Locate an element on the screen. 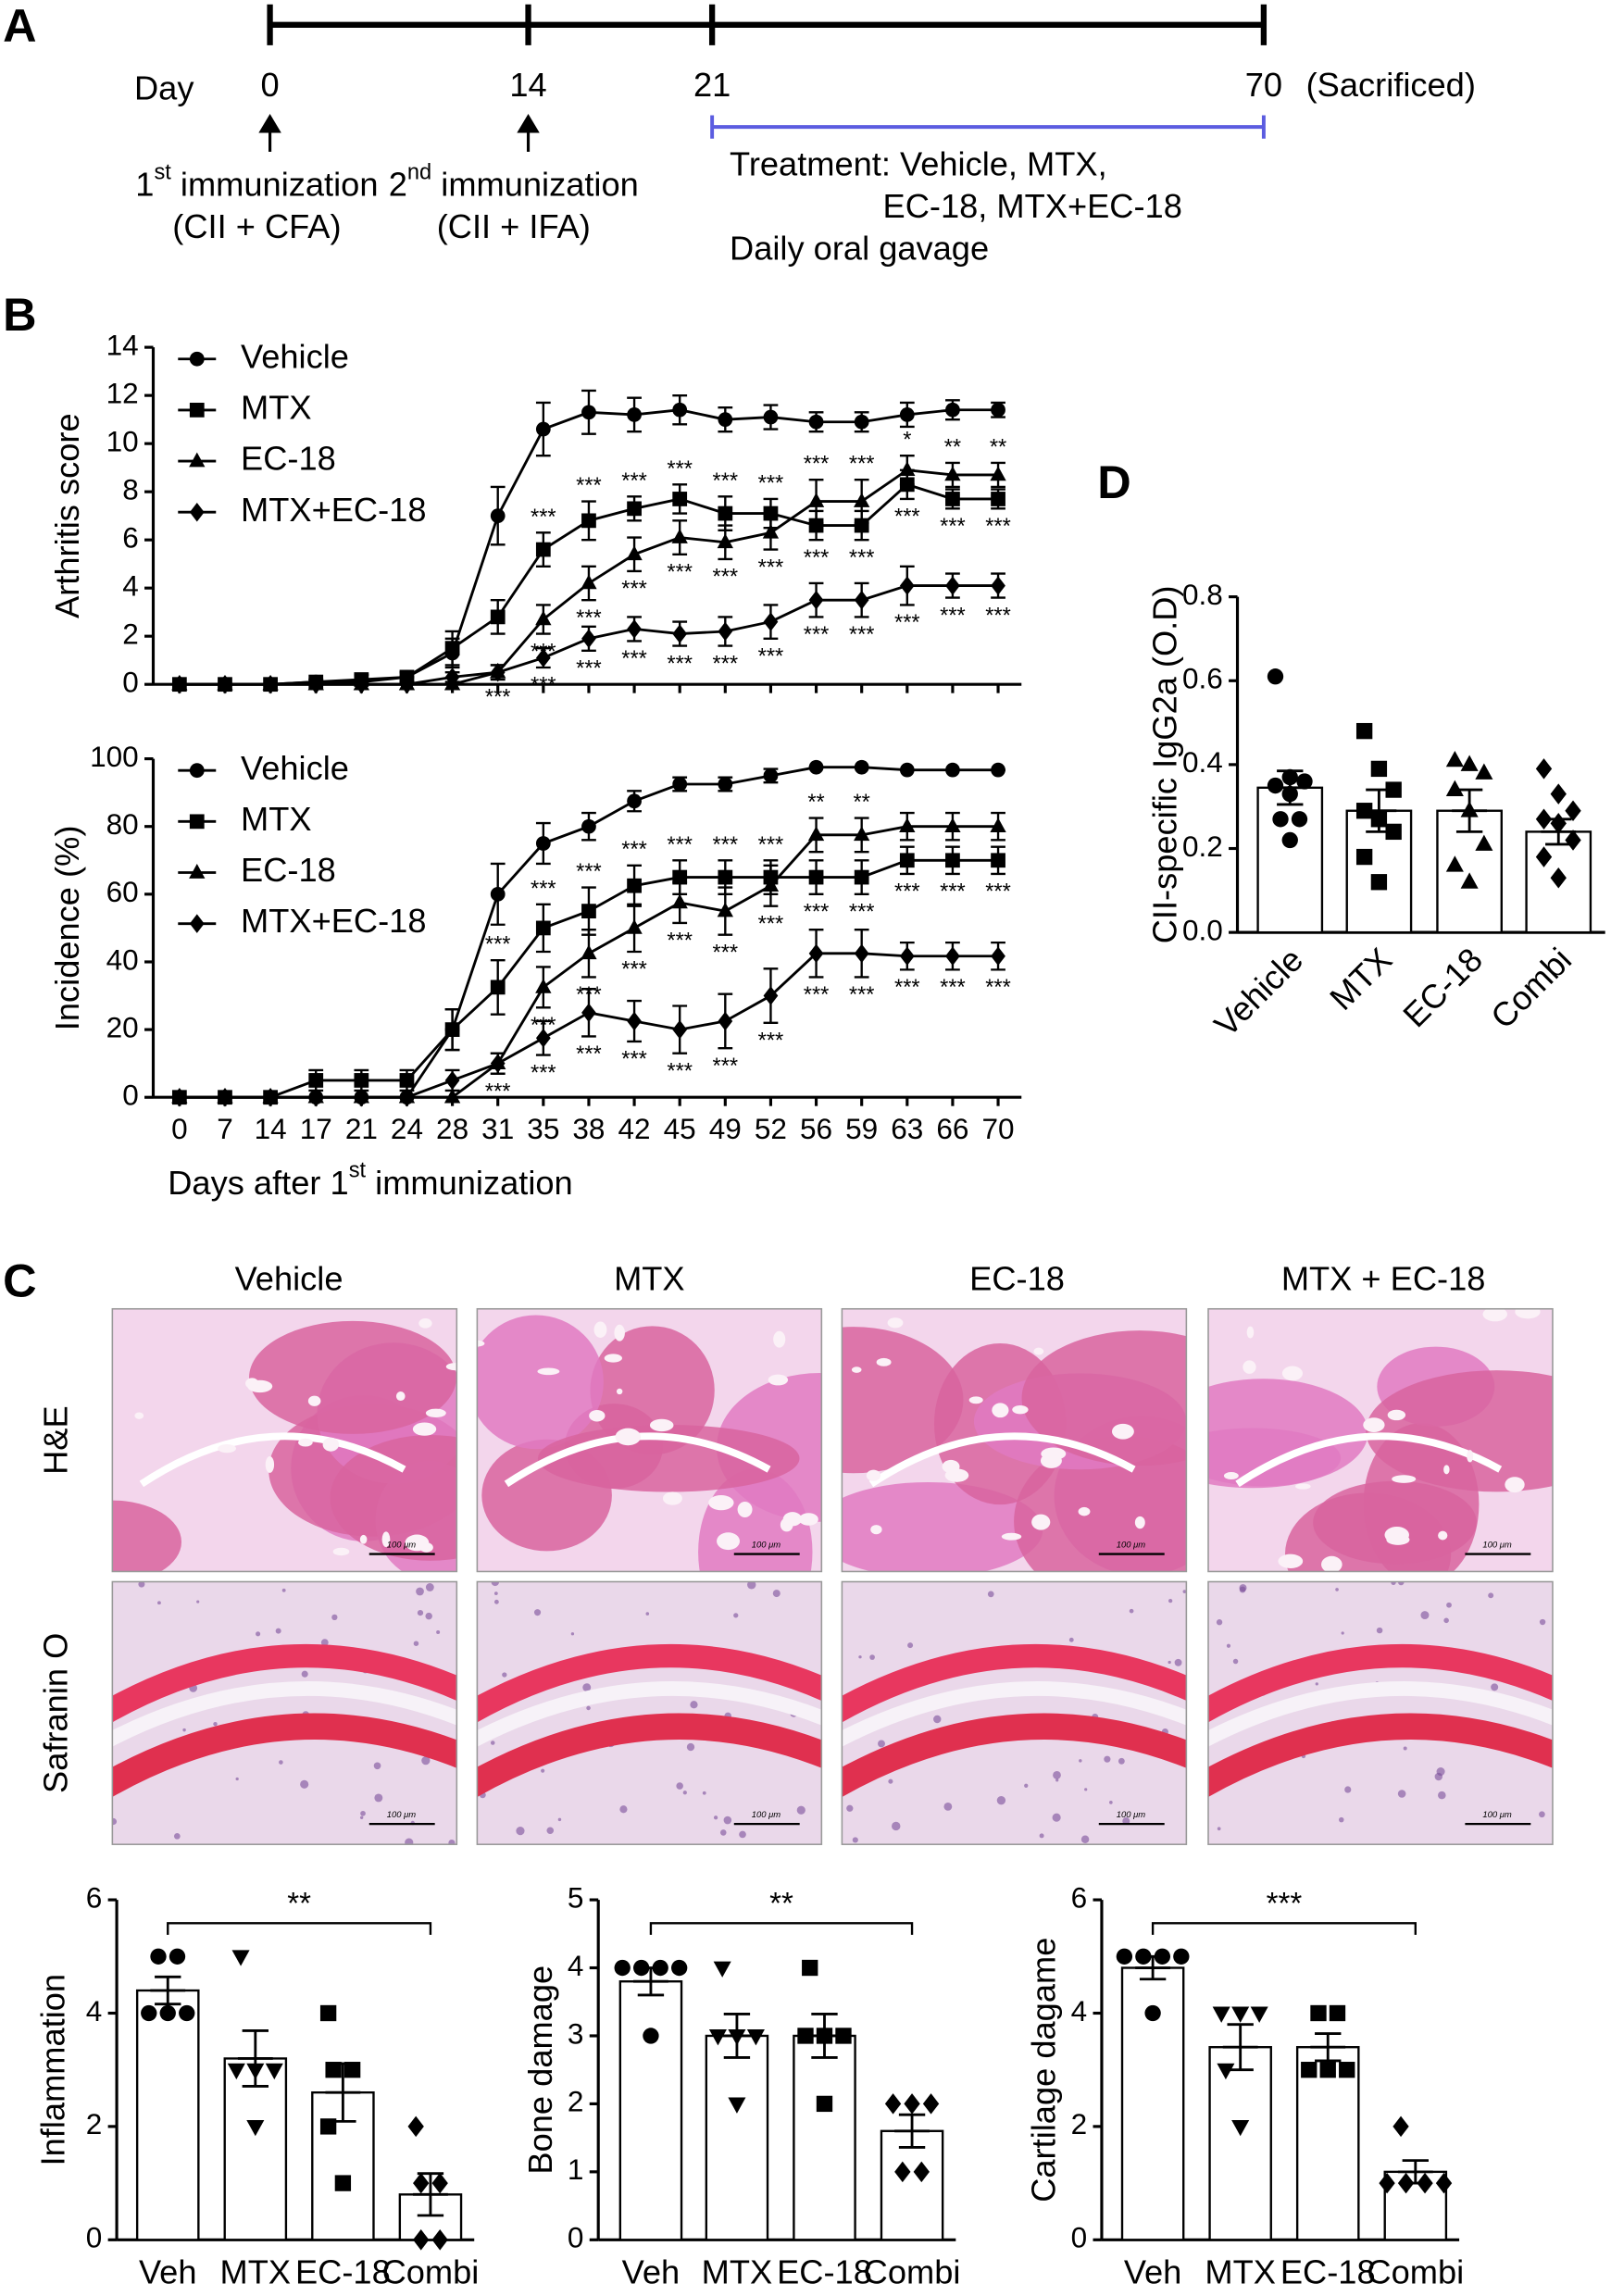  y-tick-label: 12 is located at coordinates (122, 392).